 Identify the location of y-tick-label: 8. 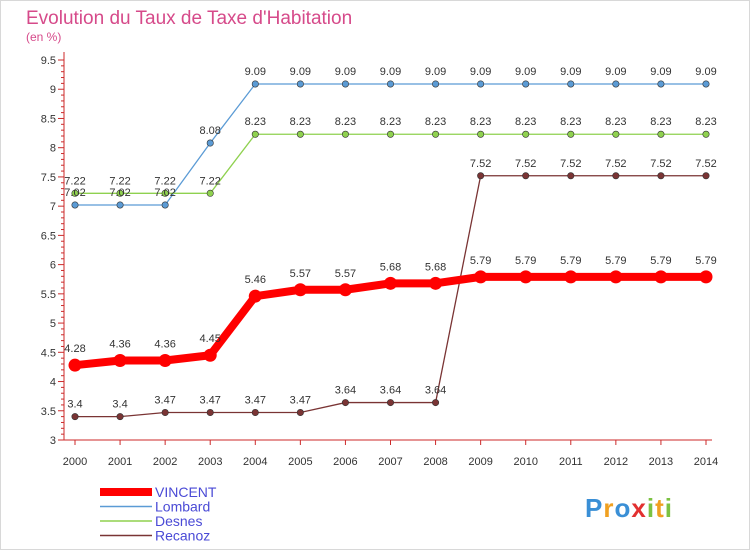
(53, 149).